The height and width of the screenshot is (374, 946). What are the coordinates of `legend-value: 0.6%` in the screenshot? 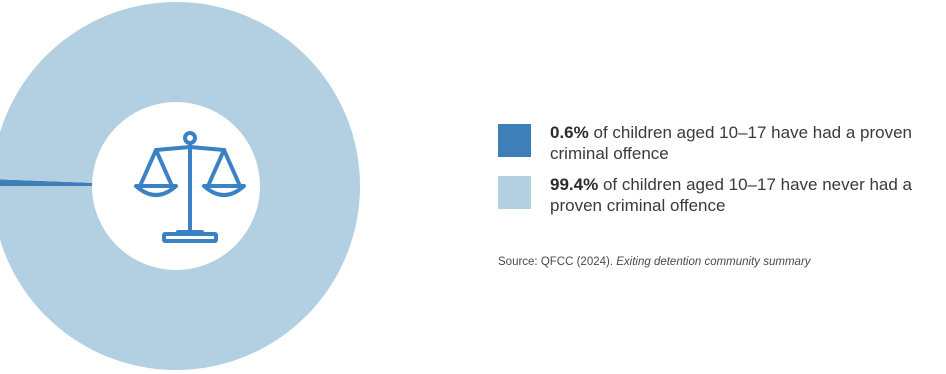 It's located at (569, 132).